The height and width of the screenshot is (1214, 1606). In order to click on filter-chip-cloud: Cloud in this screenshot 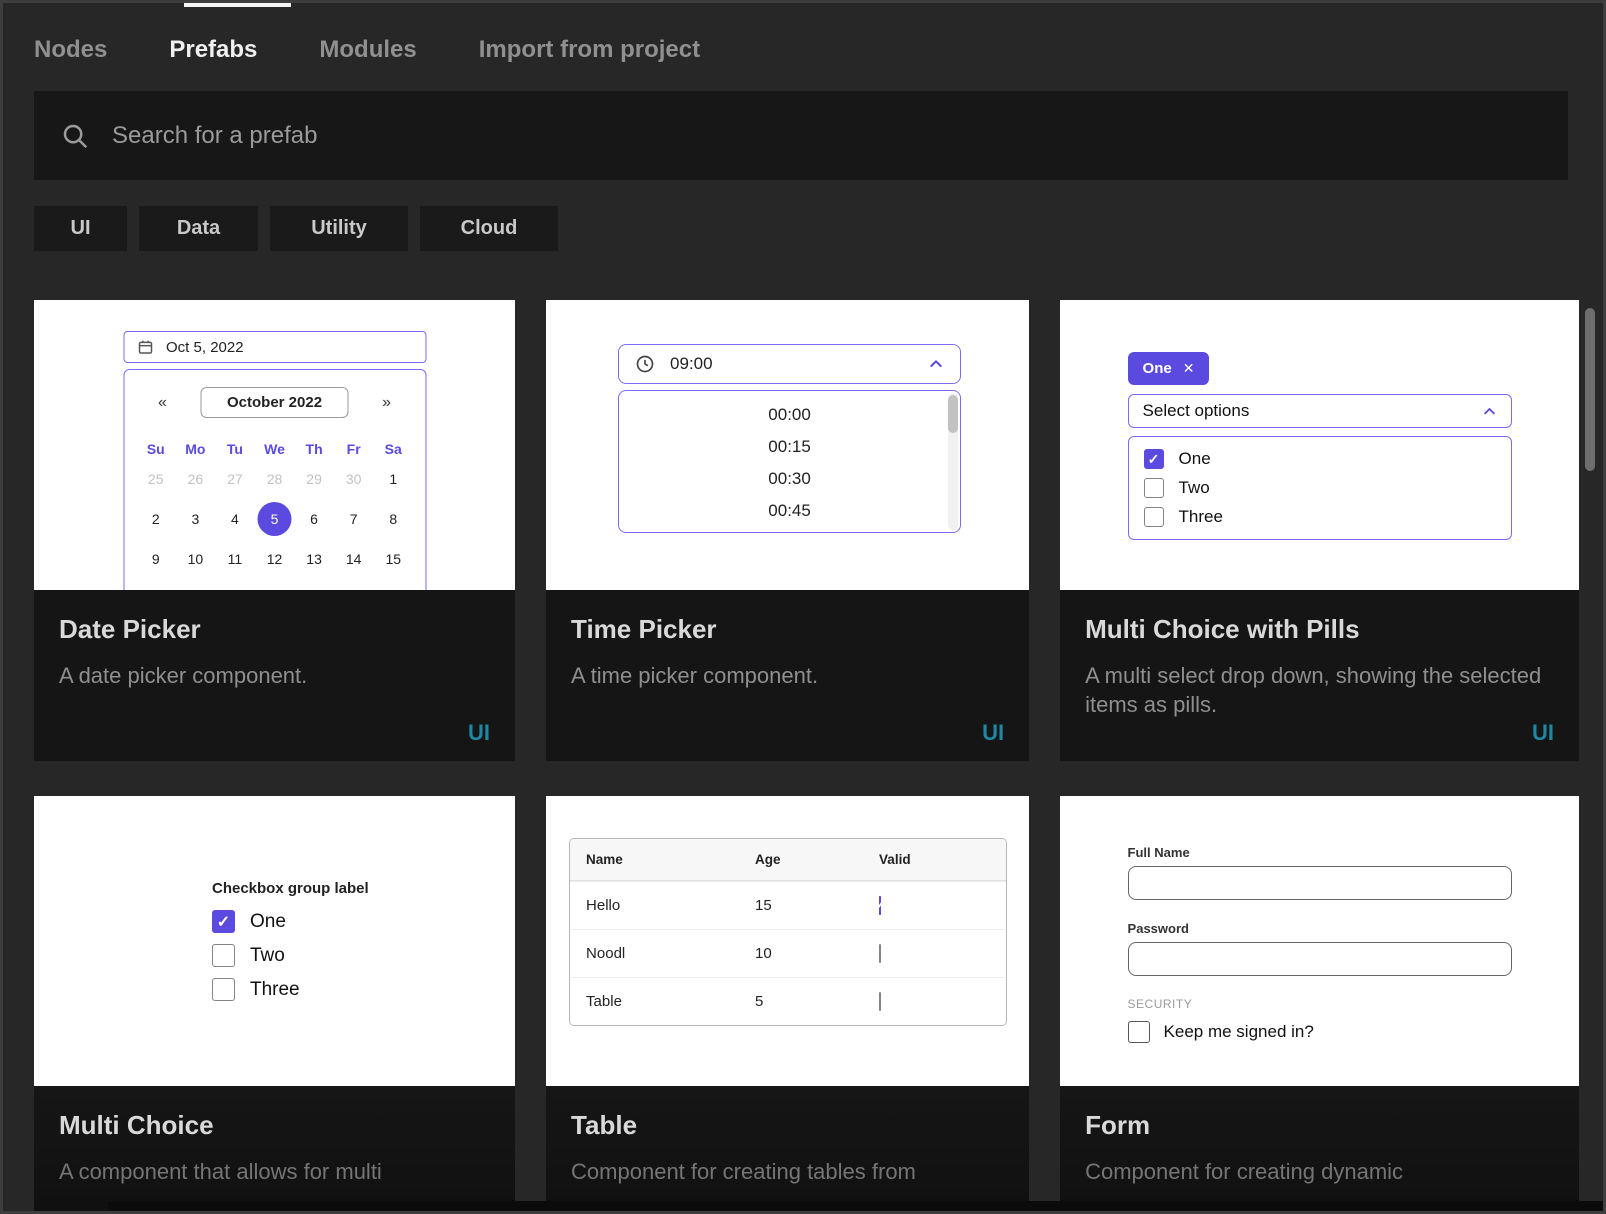, I will do `click(489, 228)`.